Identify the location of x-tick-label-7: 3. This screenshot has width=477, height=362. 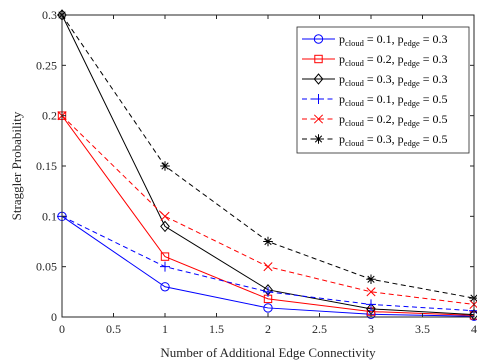
(371, 329).